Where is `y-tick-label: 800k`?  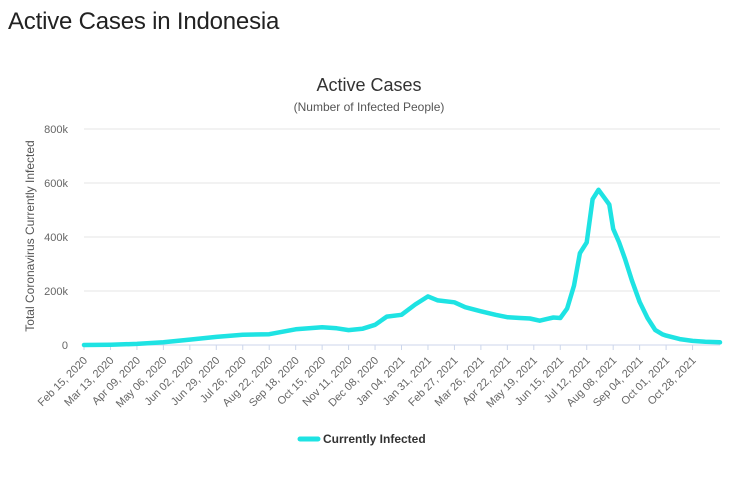
y-tick-label: 800k is located at coordinates (56, 130).